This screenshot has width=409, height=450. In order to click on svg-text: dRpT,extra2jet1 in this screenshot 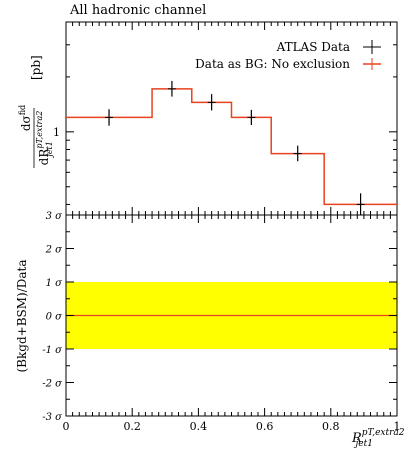, I will do `click(44, 138)`.